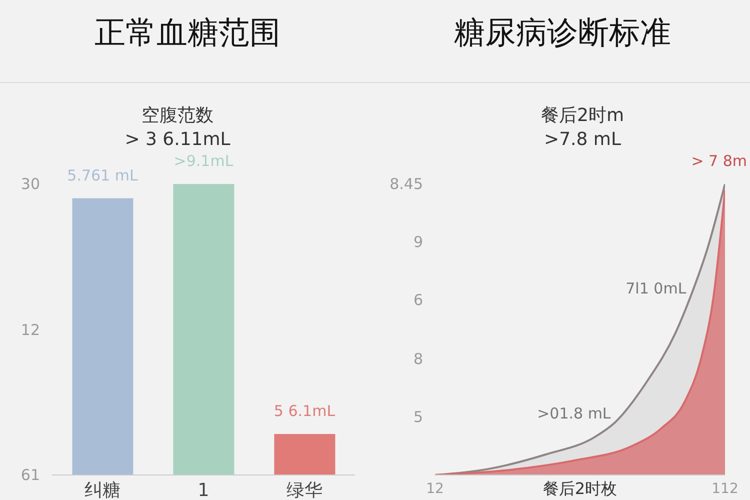 The image size is (750, 500). I want to click on text: 8.45, so click(405, 184).